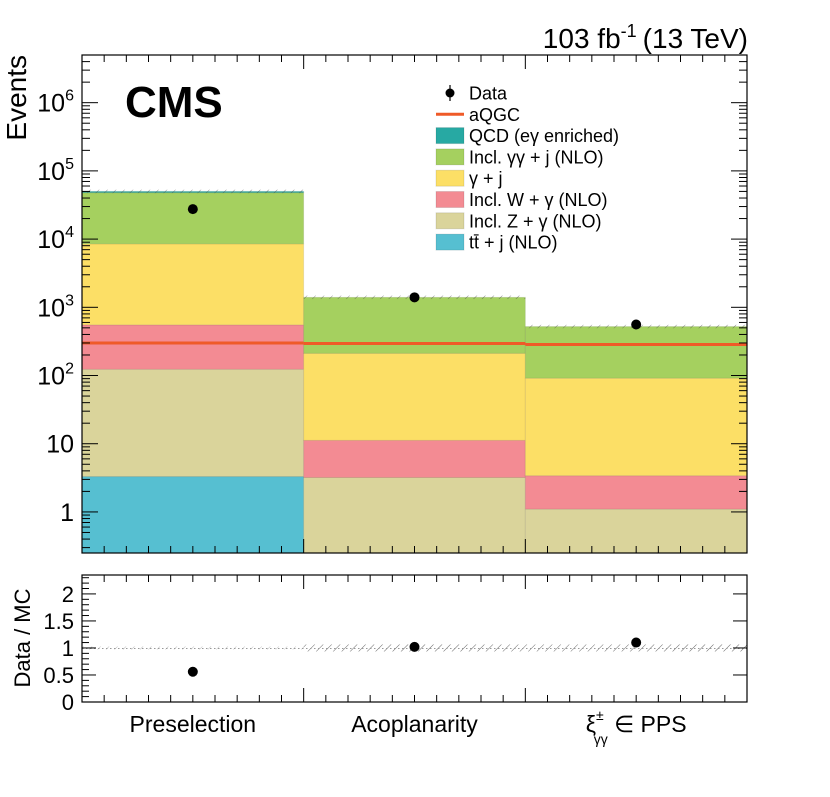 This screenshot has width=830, height=797. What do you see at coordinates (629, 31) in the screenshot?
I see `lumi-exponent: -1` at bounding box center [629, 31].